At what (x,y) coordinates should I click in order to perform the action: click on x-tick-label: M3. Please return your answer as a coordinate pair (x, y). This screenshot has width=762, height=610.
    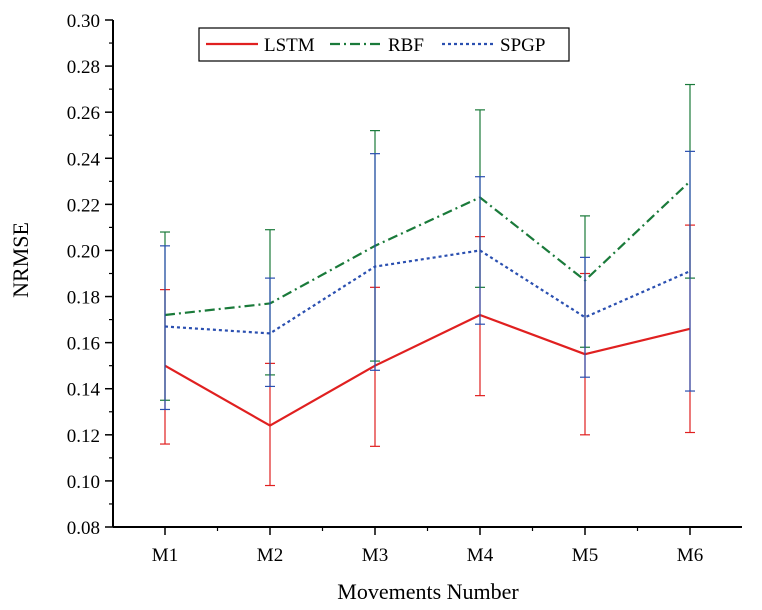
    Looking at the image, I should click on (375, 555).